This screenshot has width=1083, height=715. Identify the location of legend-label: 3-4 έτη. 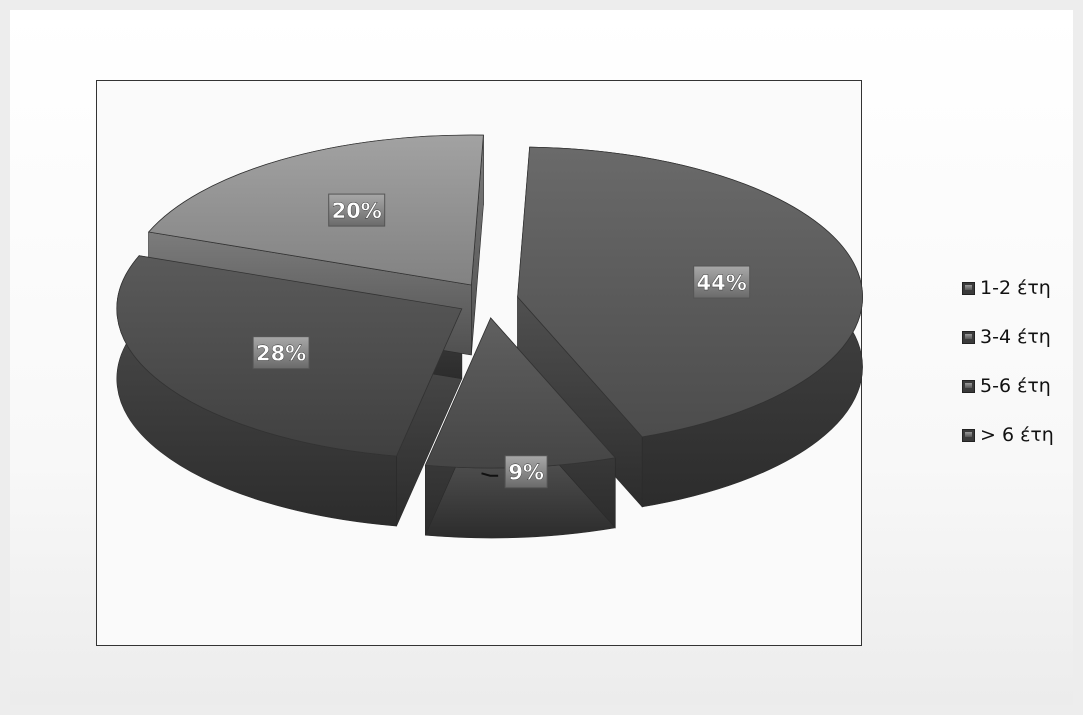
(1015, 337).